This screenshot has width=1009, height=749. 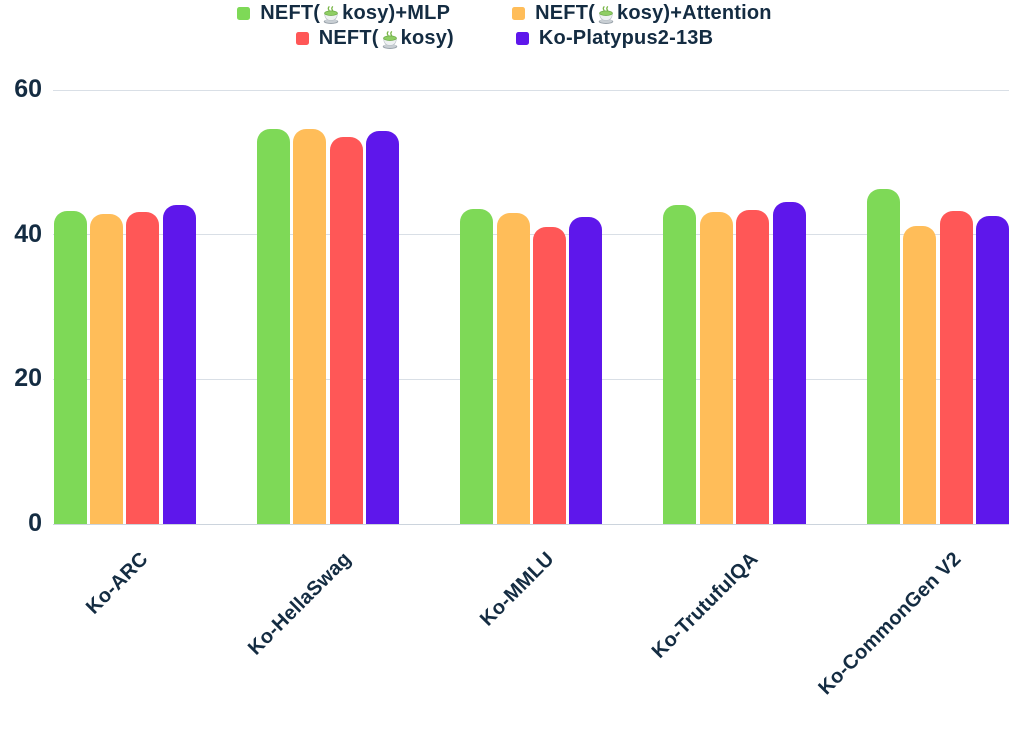 I want to click on bar-Ko-CommonGen V2-series-2, so click(x=956, y=367).